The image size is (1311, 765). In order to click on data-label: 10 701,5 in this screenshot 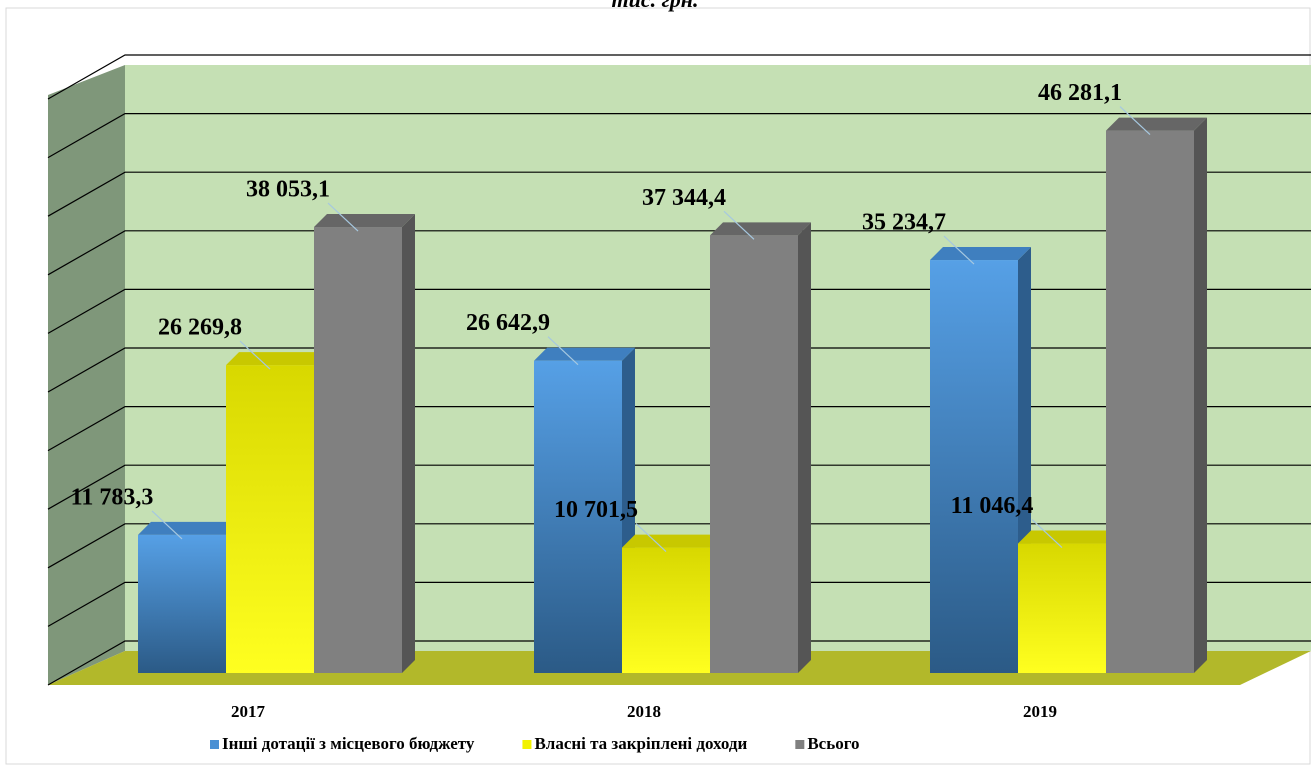, I will do `click(596, 510)`.